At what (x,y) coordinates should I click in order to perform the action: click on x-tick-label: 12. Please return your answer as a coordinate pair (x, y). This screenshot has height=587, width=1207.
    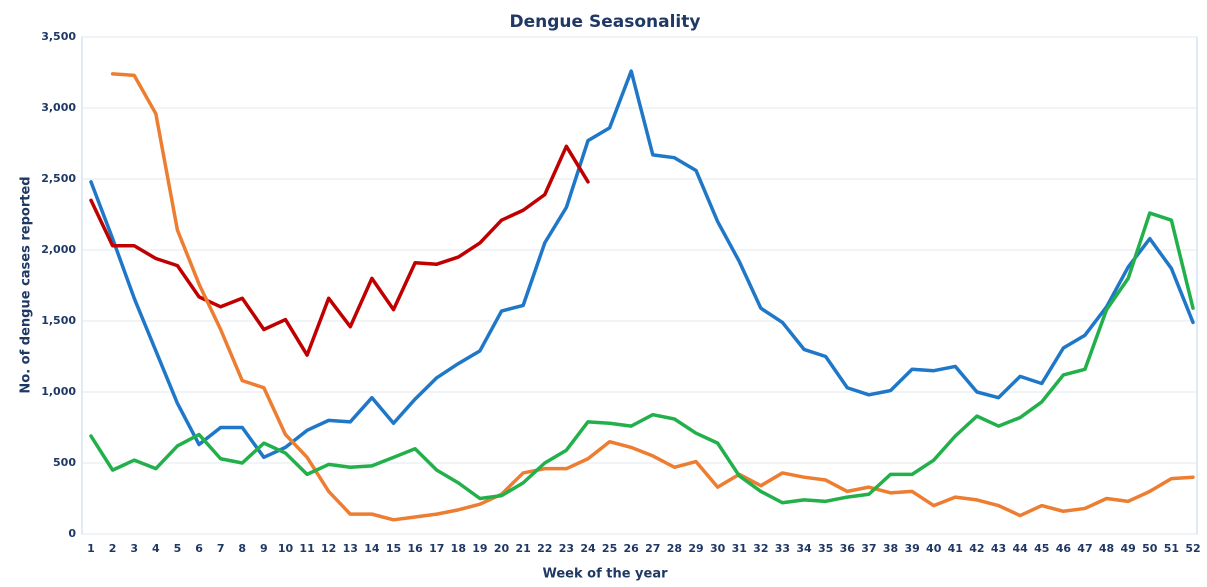
    Looking at the image, I should click on (328, 548).